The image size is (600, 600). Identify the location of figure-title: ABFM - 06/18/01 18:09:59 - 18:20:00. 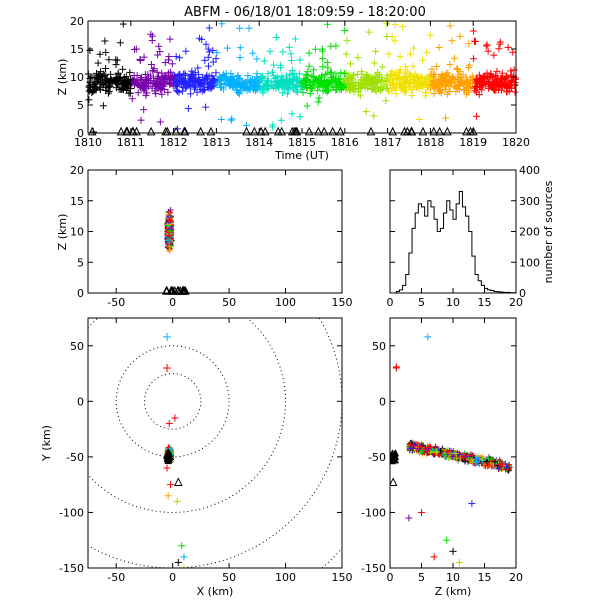
(305, 12).